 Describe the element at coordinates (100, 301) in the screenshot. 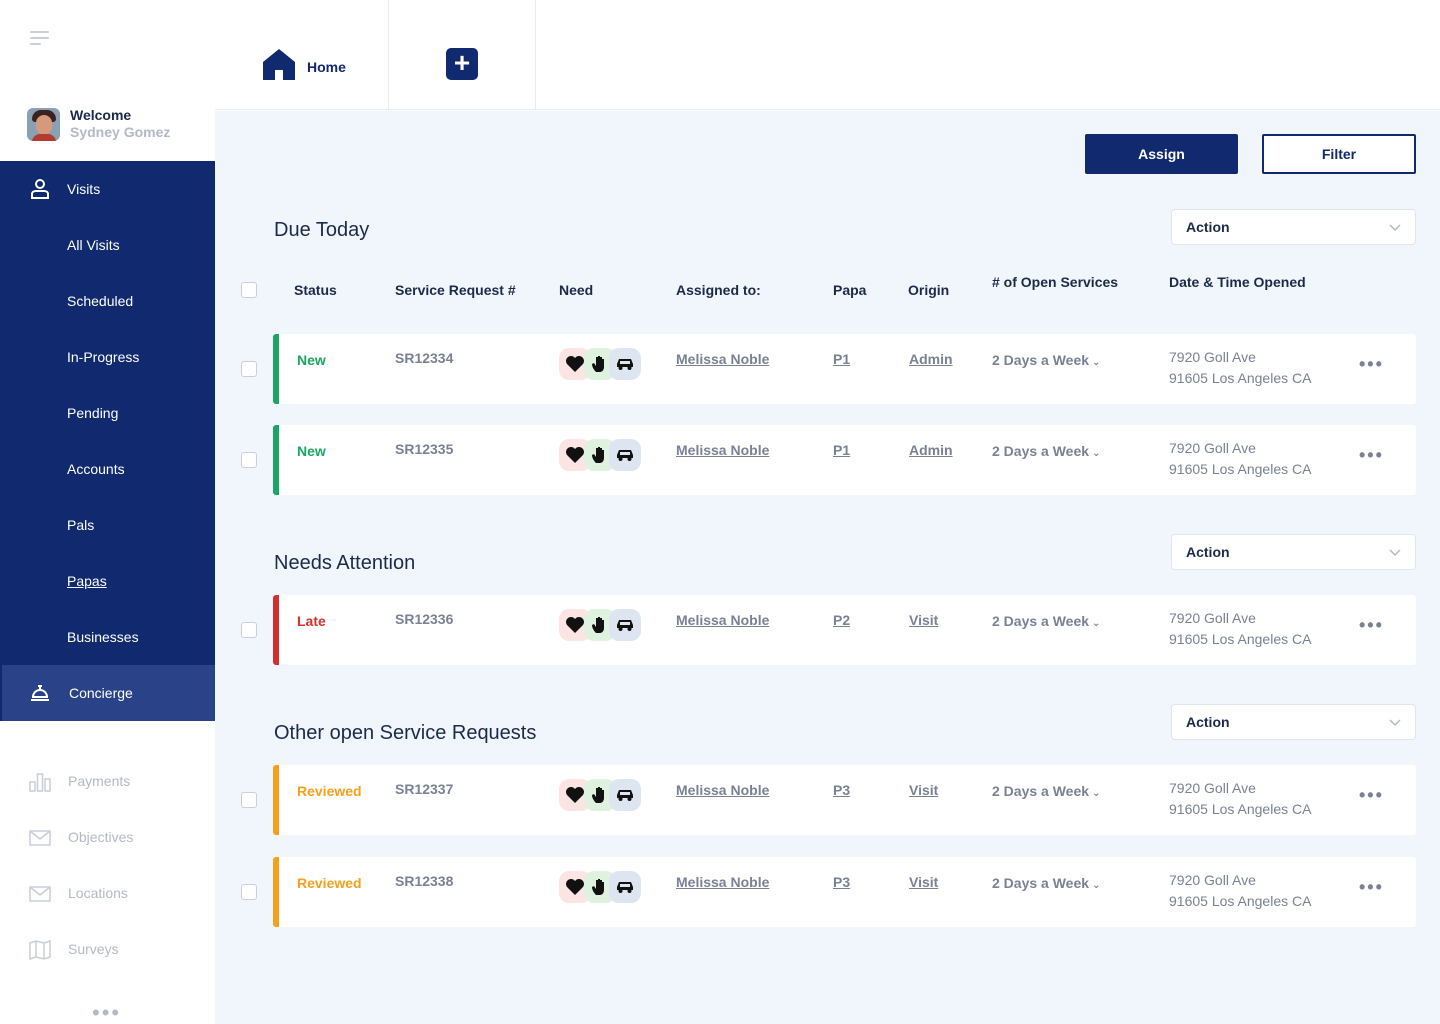

I see `sidebar-item-label: Scheduled` at that location.